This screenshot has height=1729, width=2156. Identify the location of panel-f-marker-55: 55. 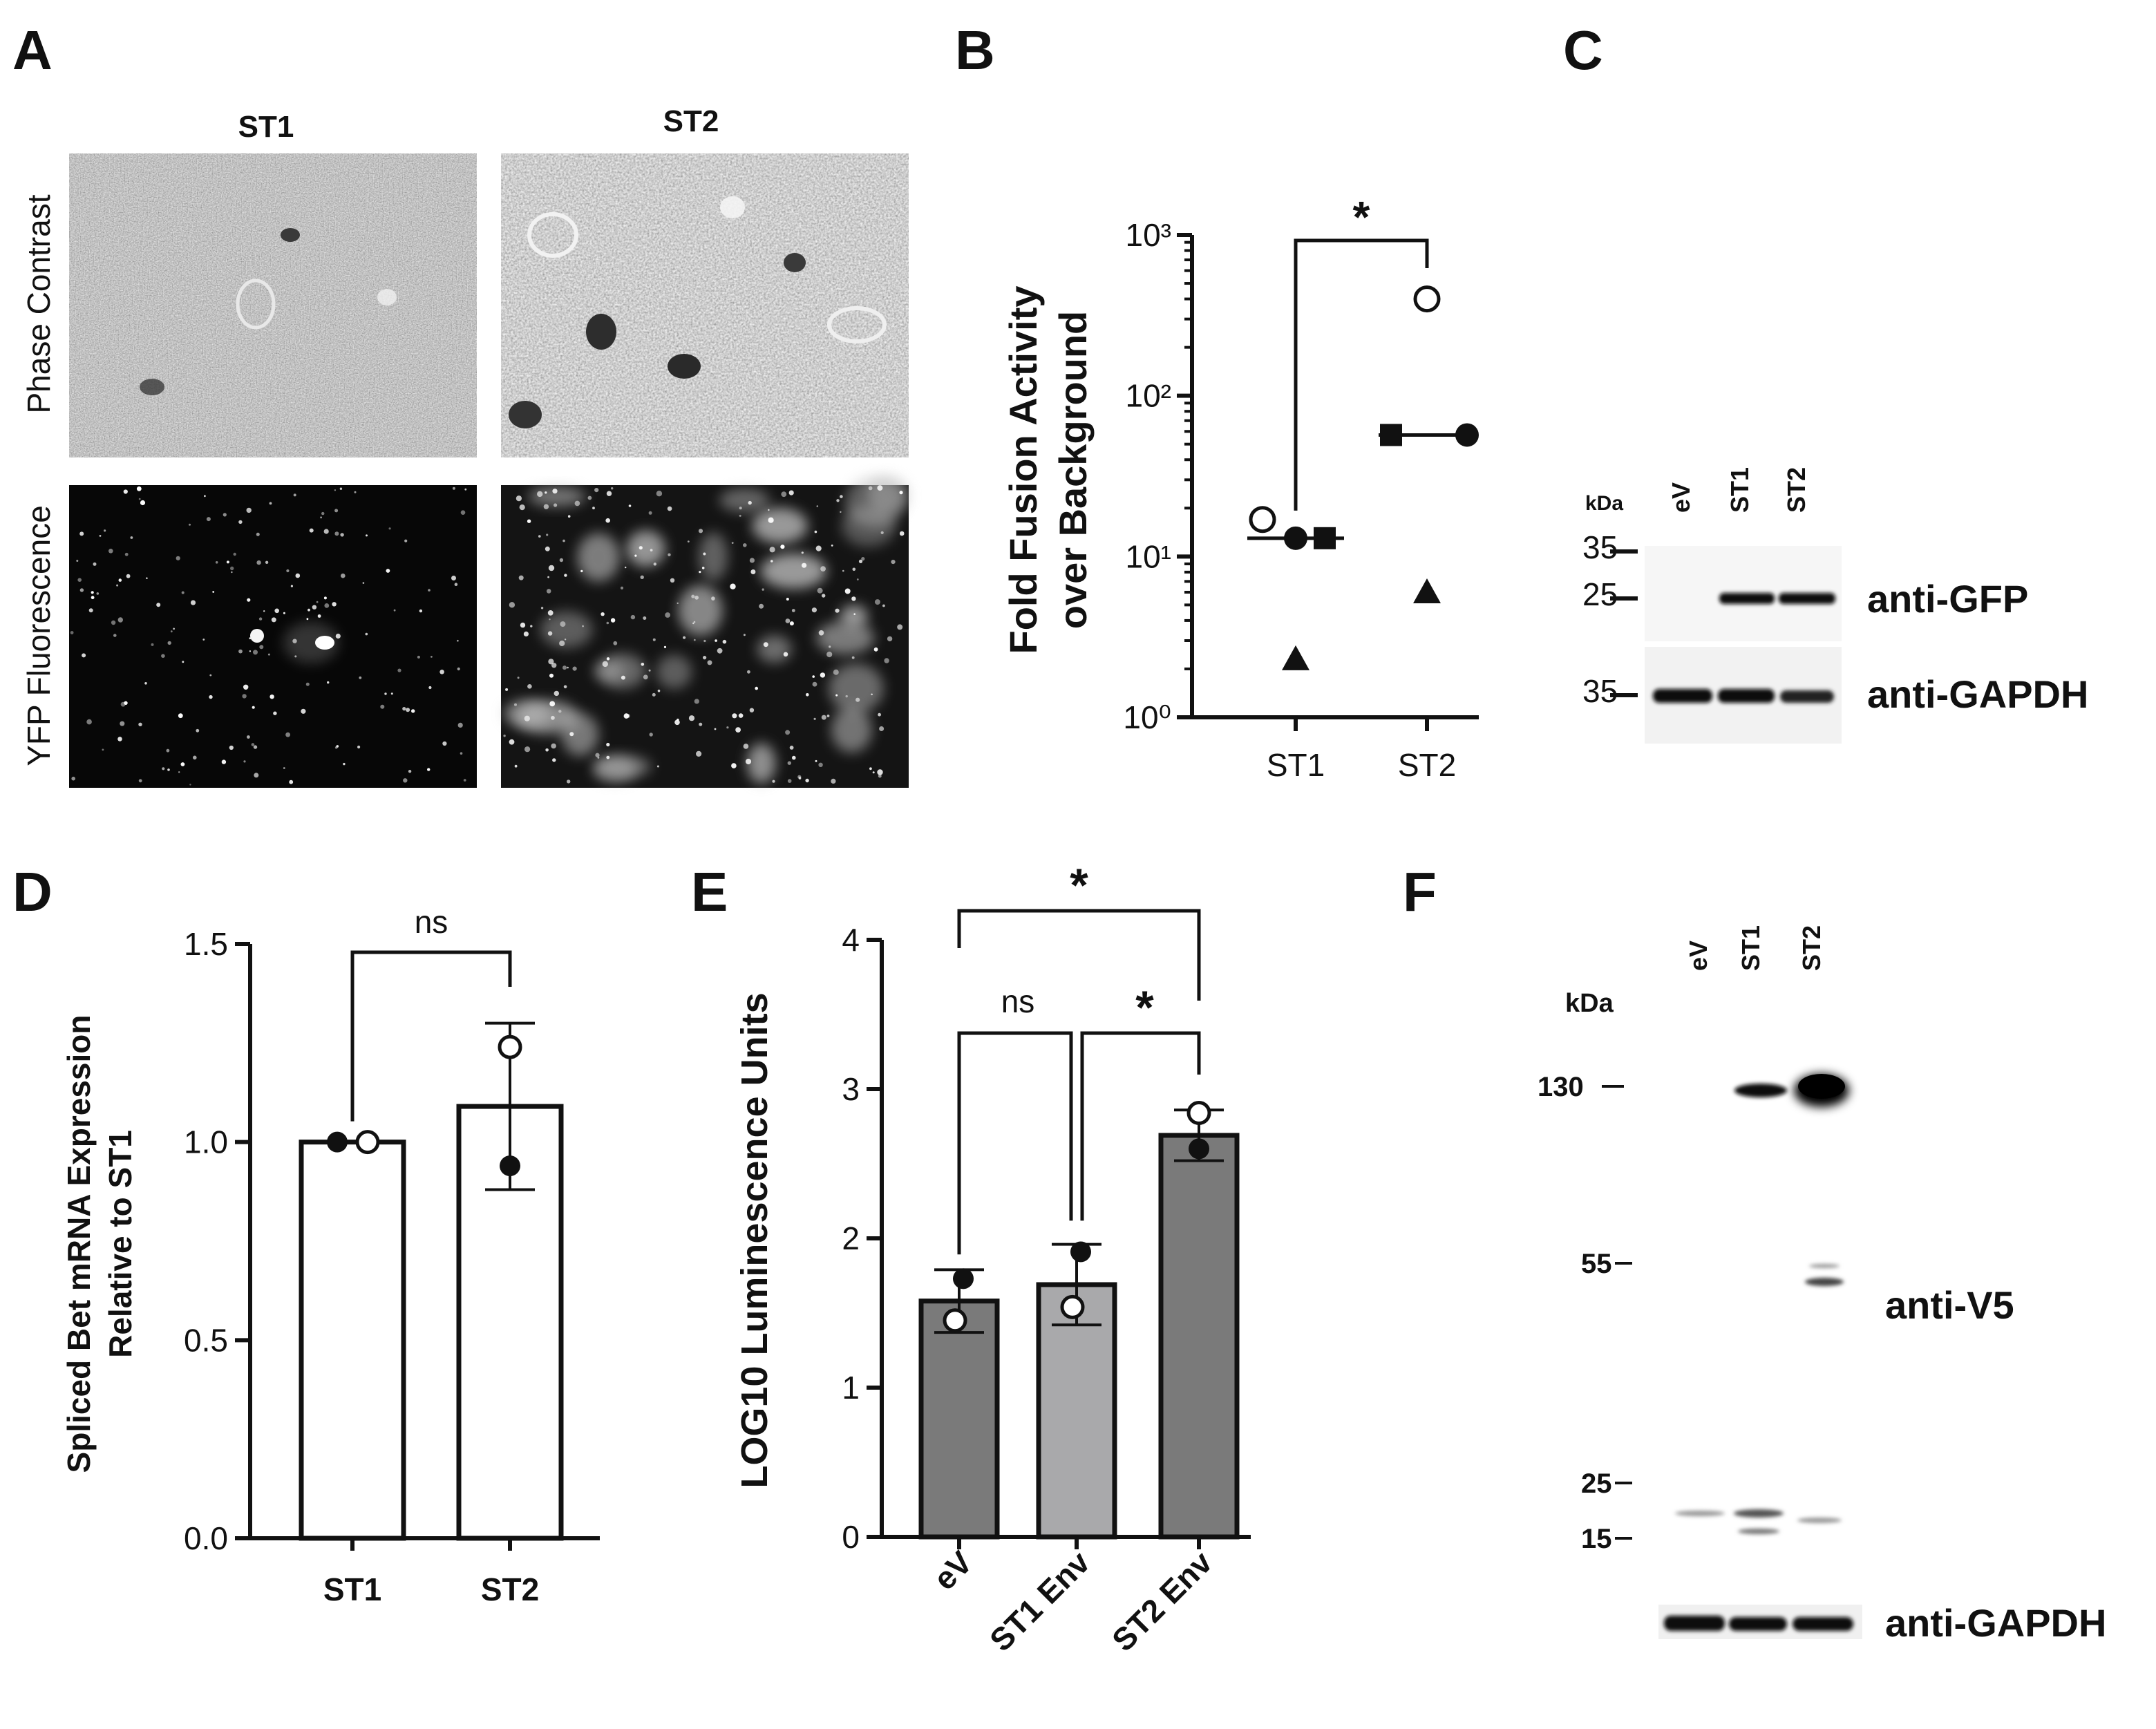
(1606, 1264).